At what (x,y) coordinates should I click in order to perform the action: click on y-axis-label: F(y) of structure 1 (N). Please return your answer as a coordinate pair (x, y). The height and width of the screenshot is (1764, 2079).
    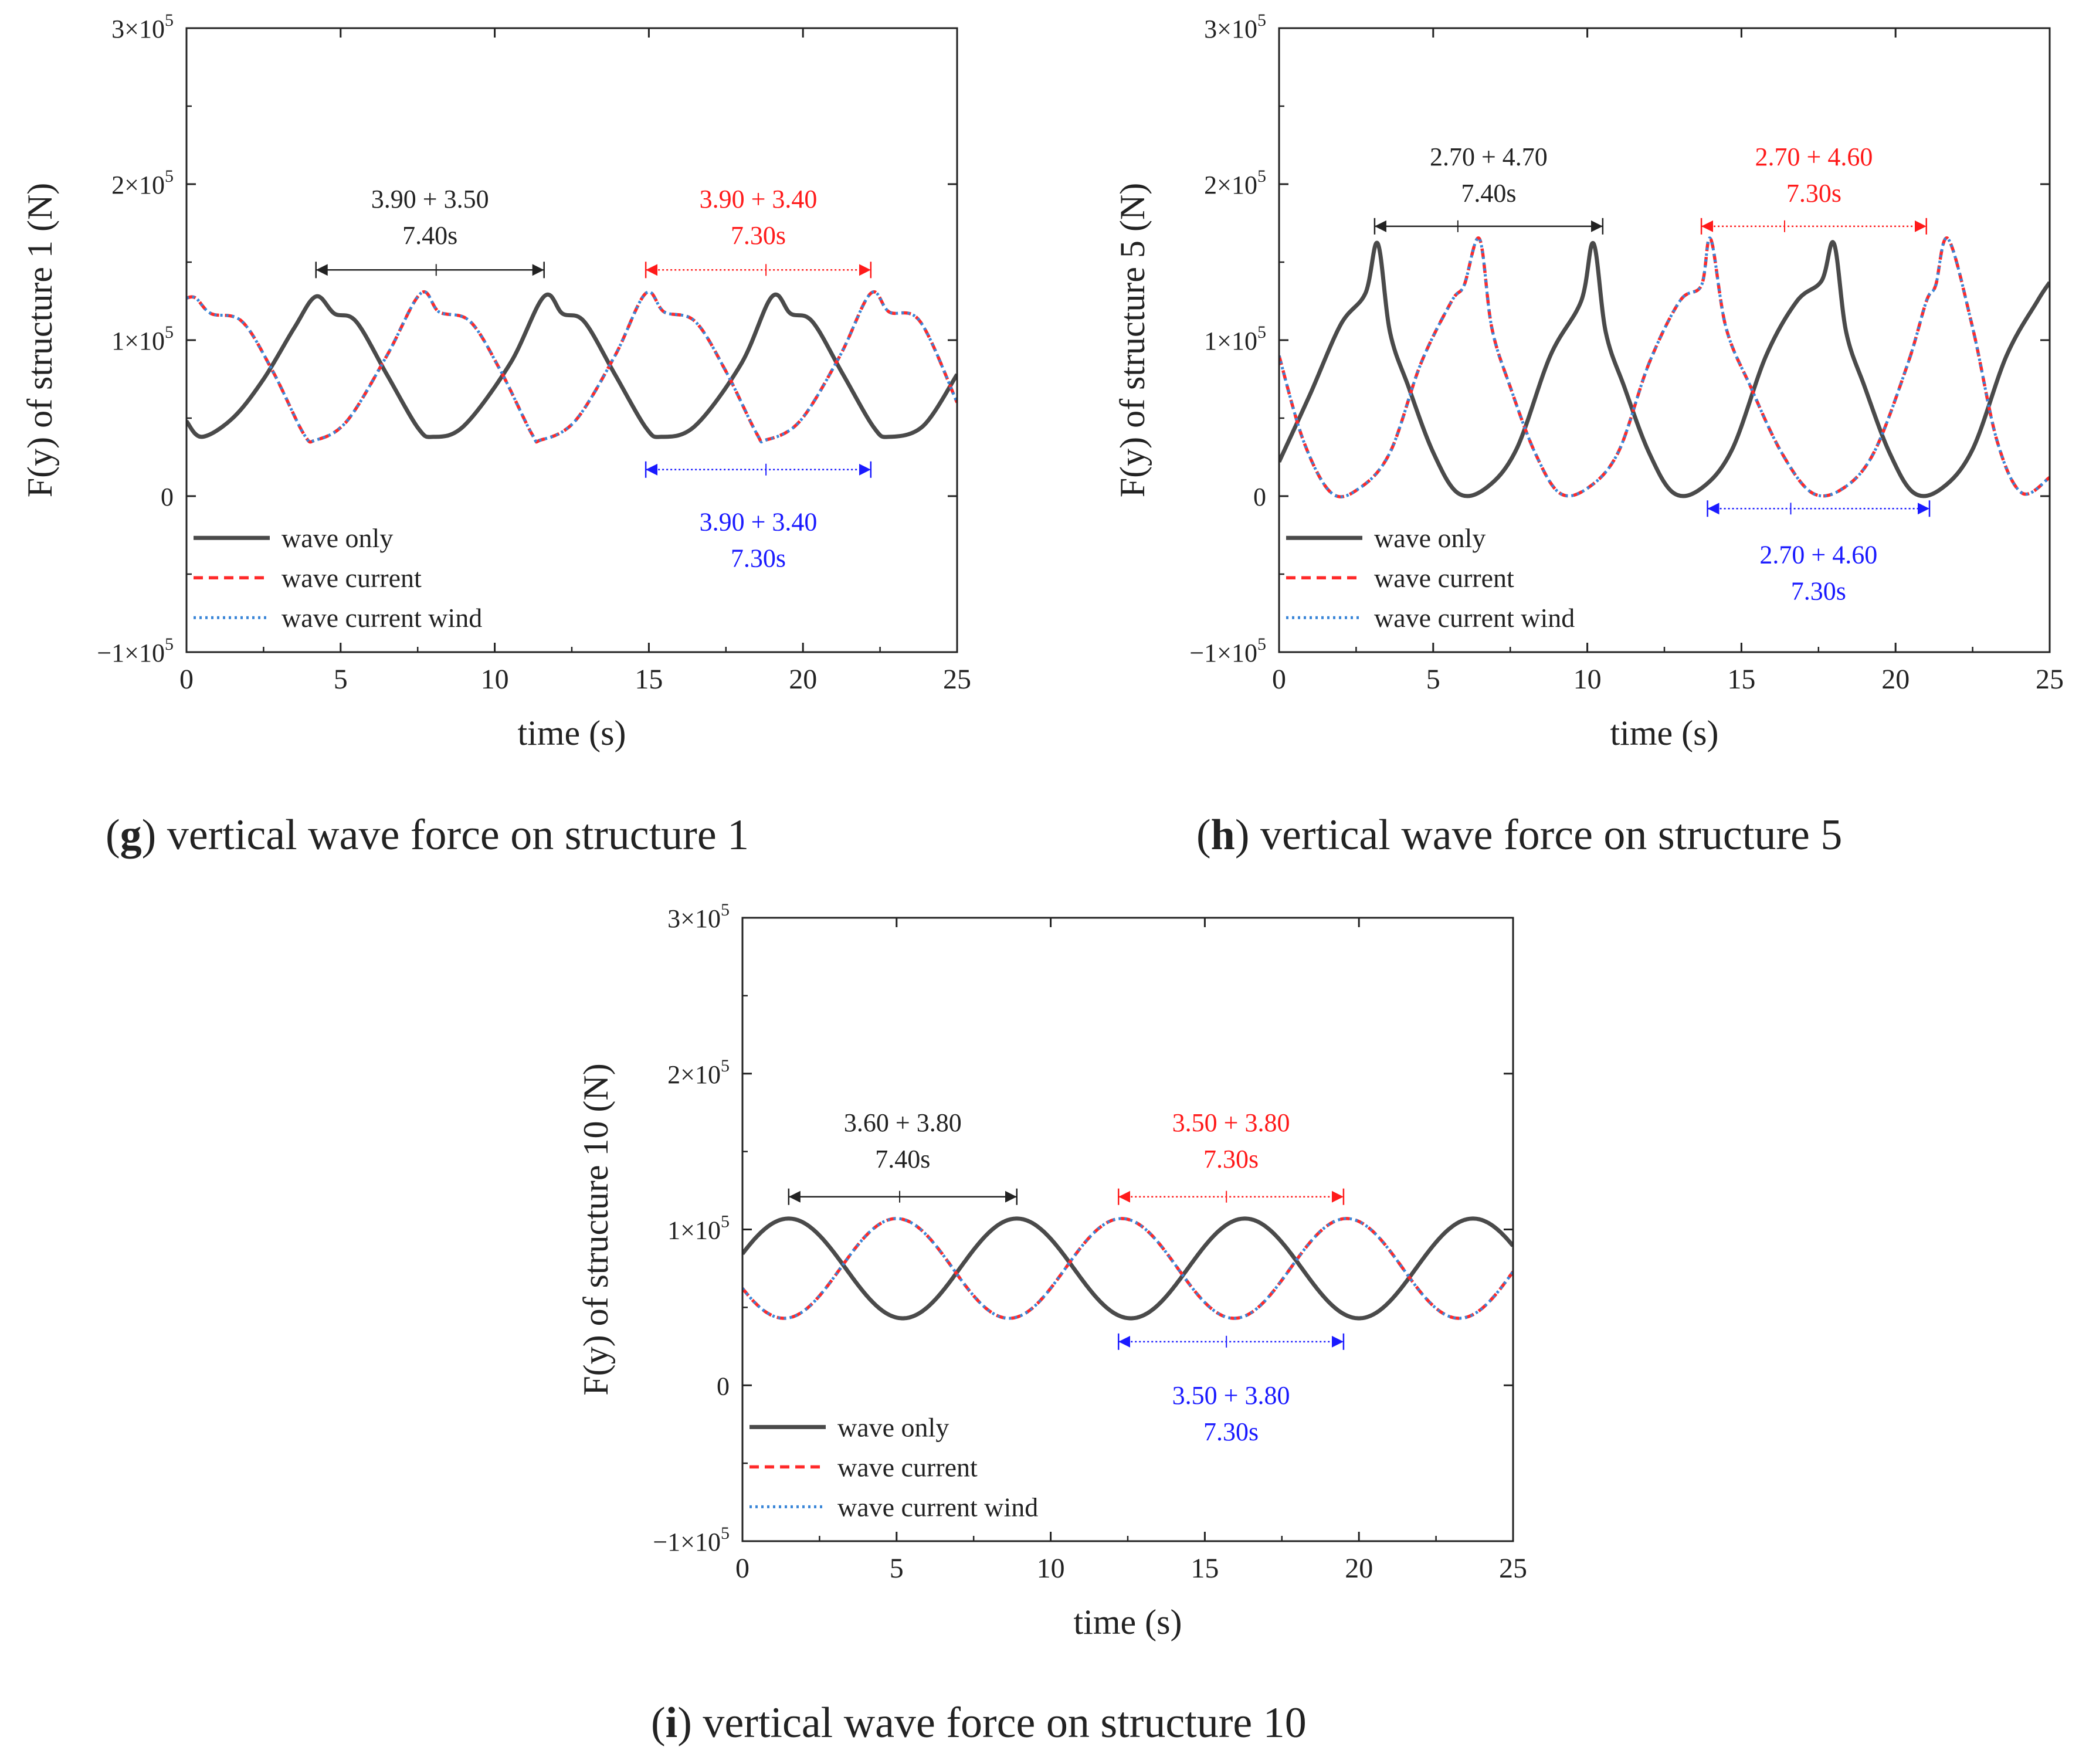
    Looking at the image, I should click on (40, 340).